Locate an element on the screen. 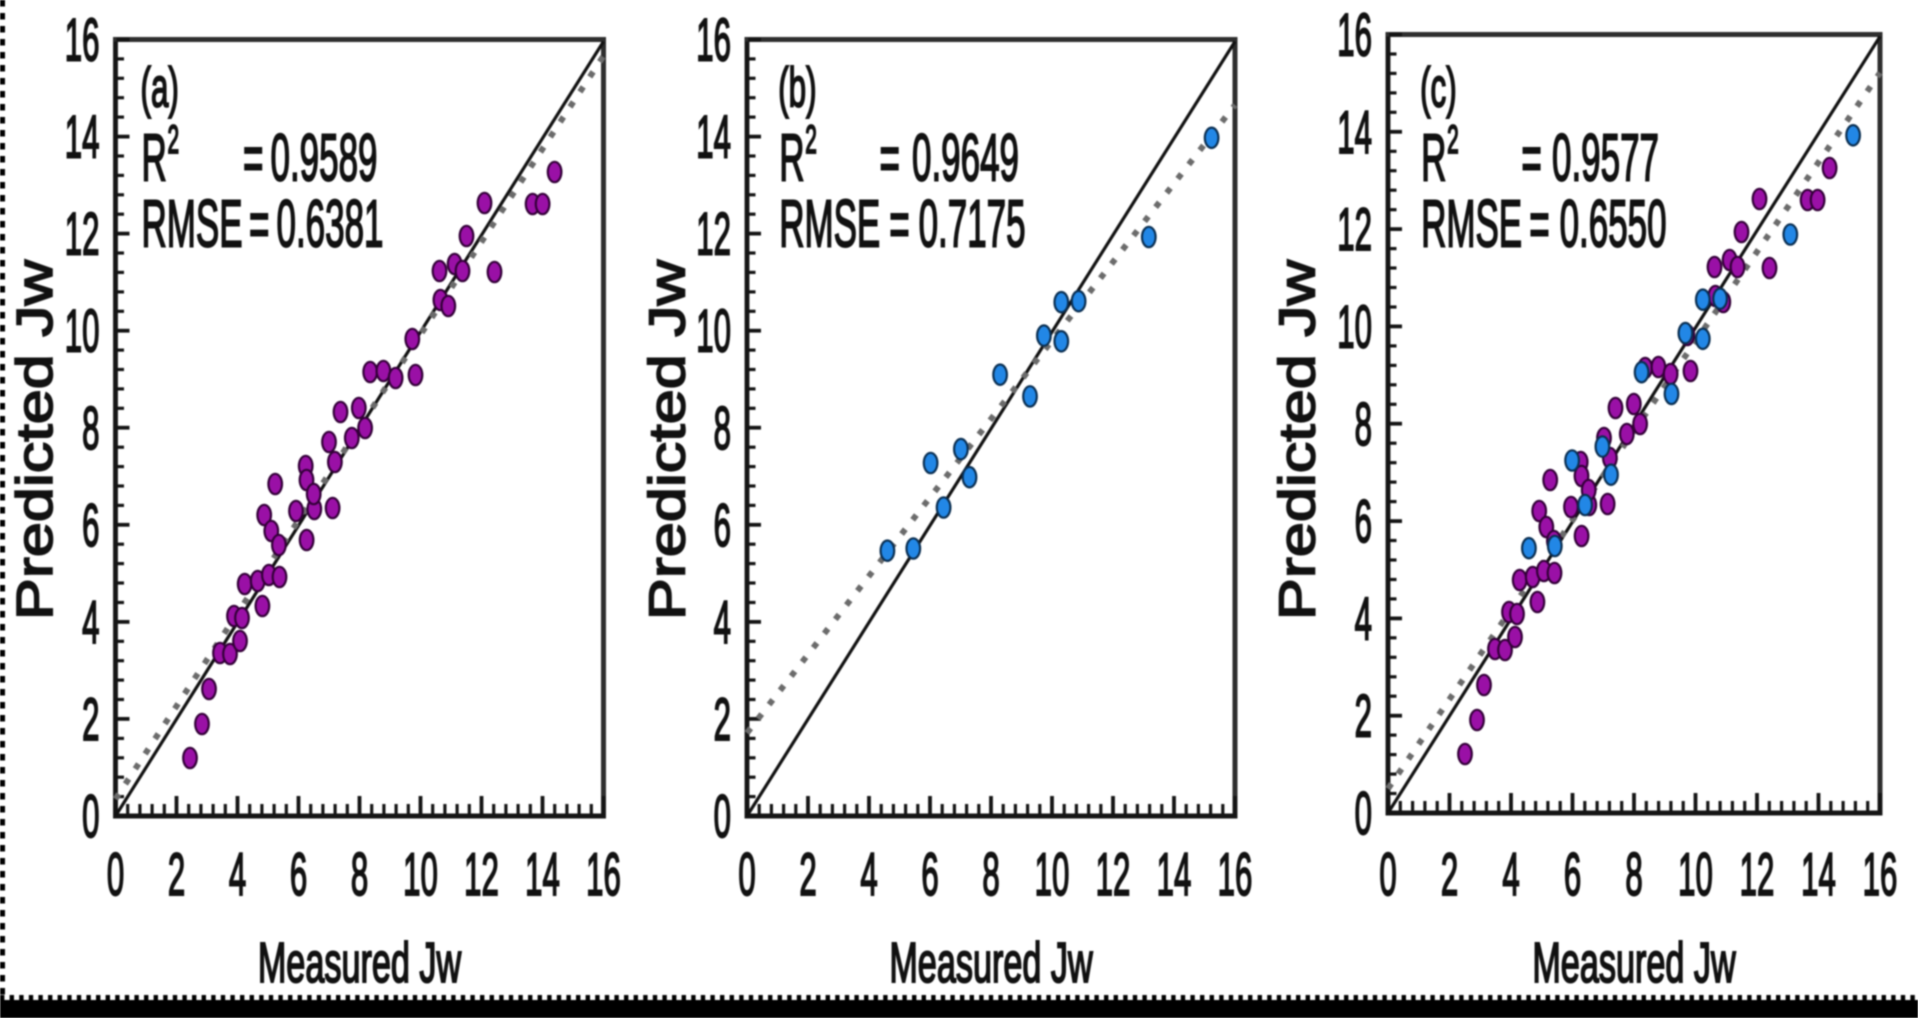  svg-text: 0.7175 is located at coordinates (972, 225).